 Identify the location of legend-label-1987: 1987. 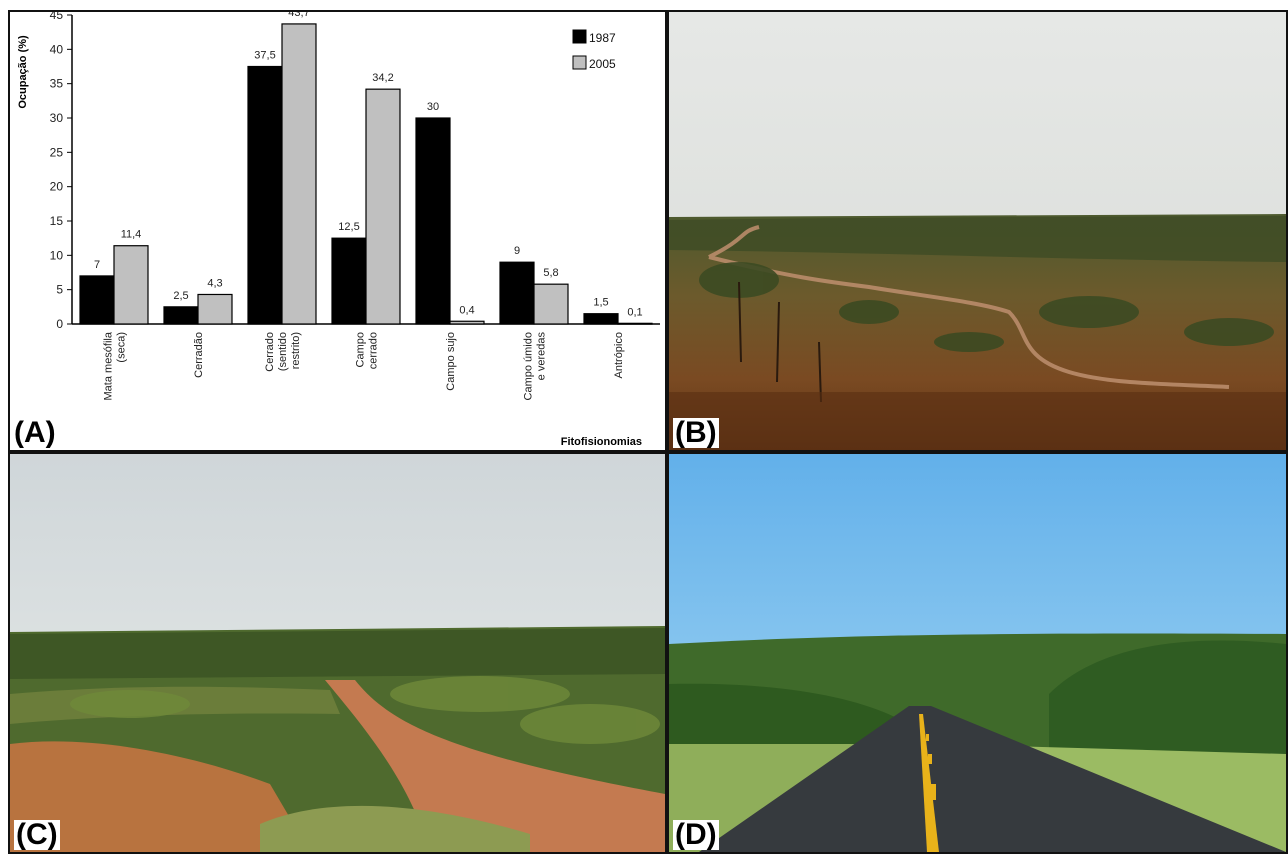
(602, 38).